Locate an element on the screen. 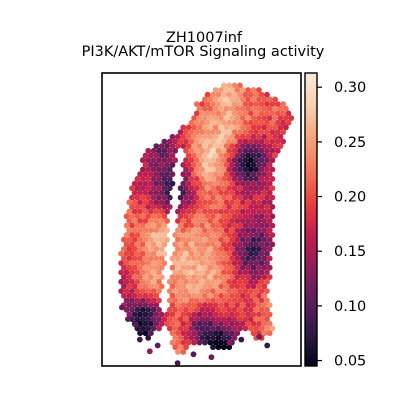 Image resolution: width=400 pixels, height=400 pixels. colorbar-tick-label: 0.30 is located at coordinates (350, 88).